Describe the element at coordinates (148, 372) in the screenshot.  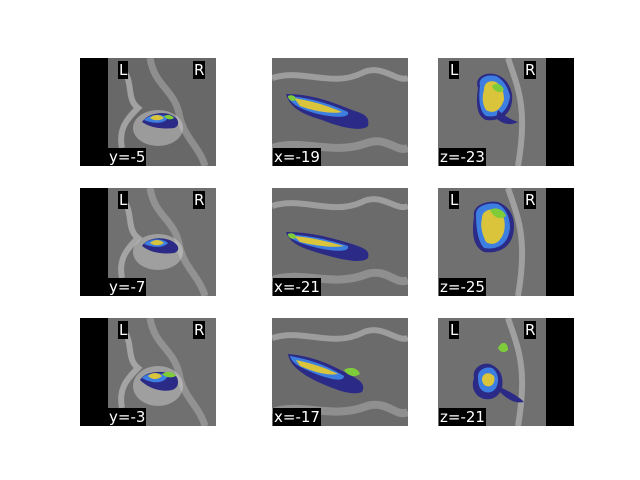
I see `coronal-slice-row3: L R y=-3` at that location.